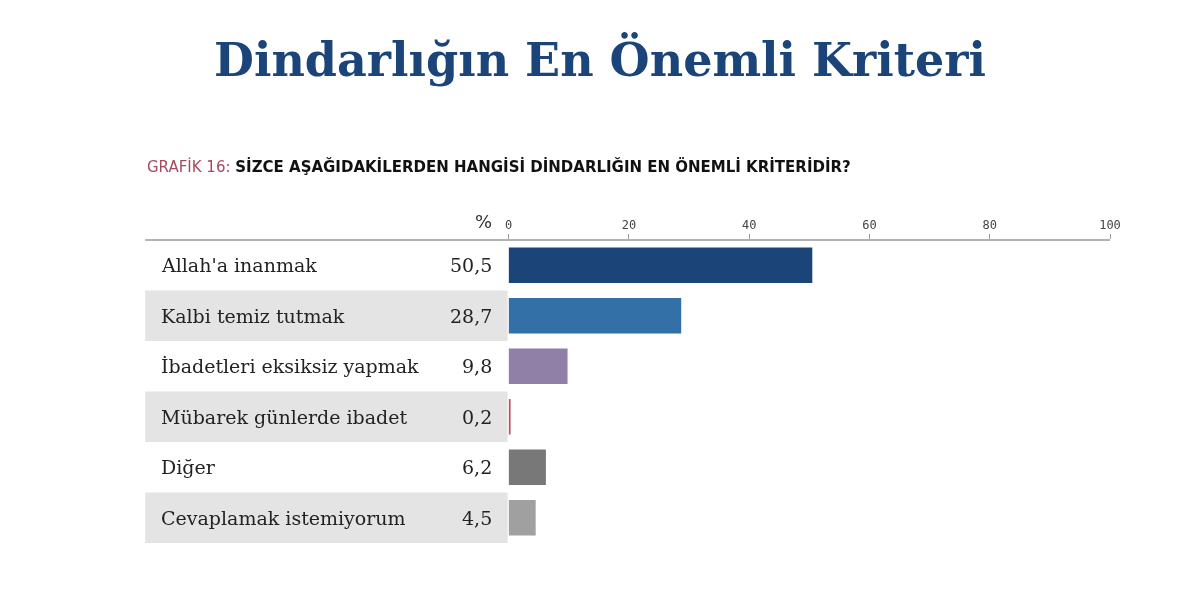 This screenshot has width=1200, height=593. I want to click on data-label: 50,5, so click(471, 265).